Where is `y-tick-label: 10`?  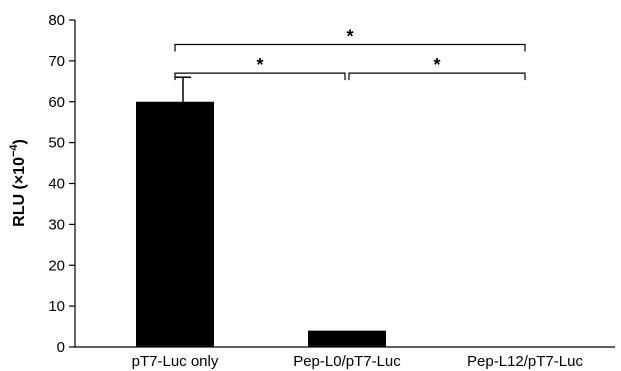
y-tick-label: 10 is located at coordinates (56, 306).